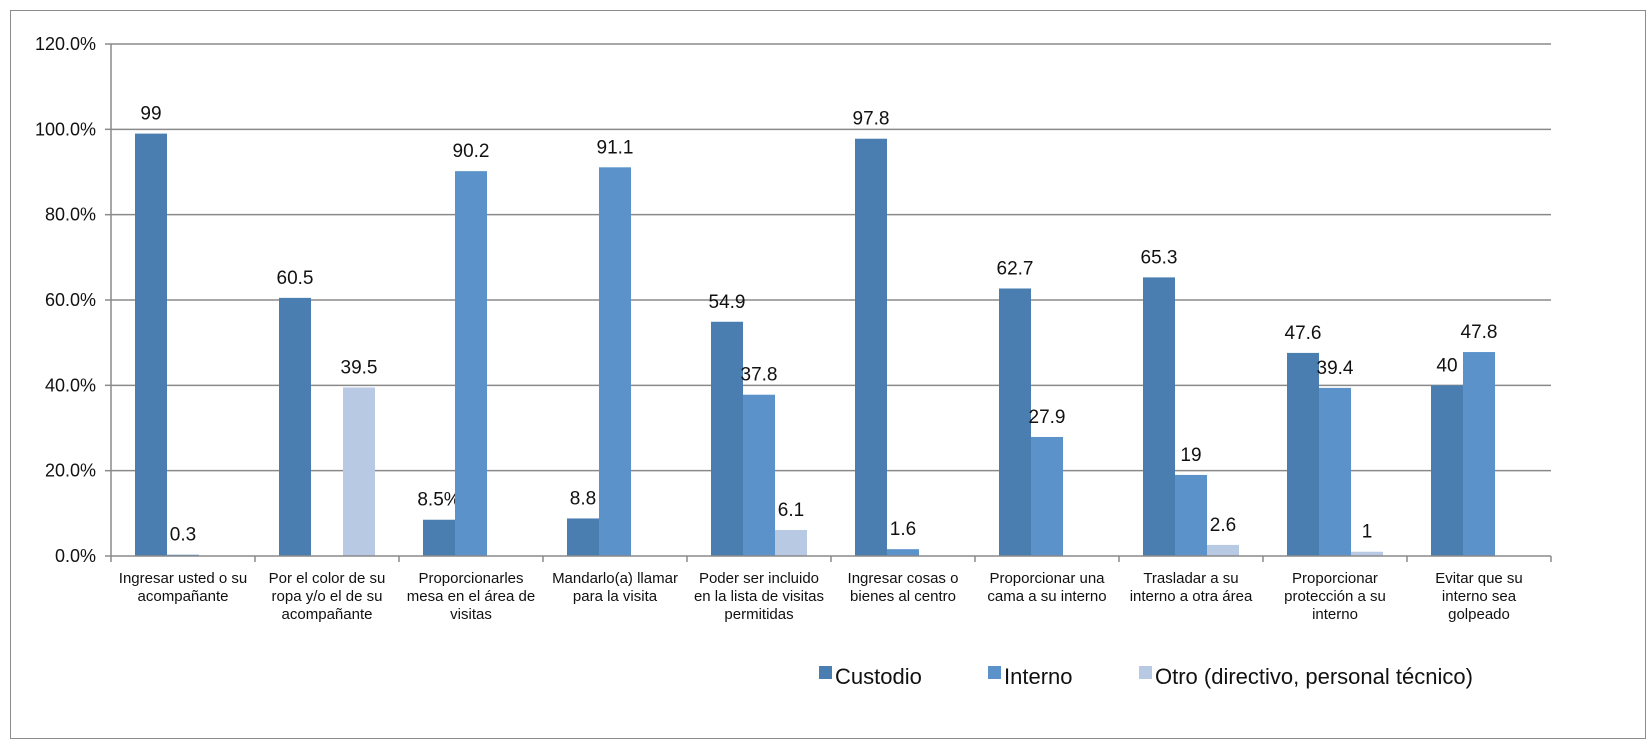  I want to click on category-label: Proporcionar una cama a su interno, so click(1046, 587).